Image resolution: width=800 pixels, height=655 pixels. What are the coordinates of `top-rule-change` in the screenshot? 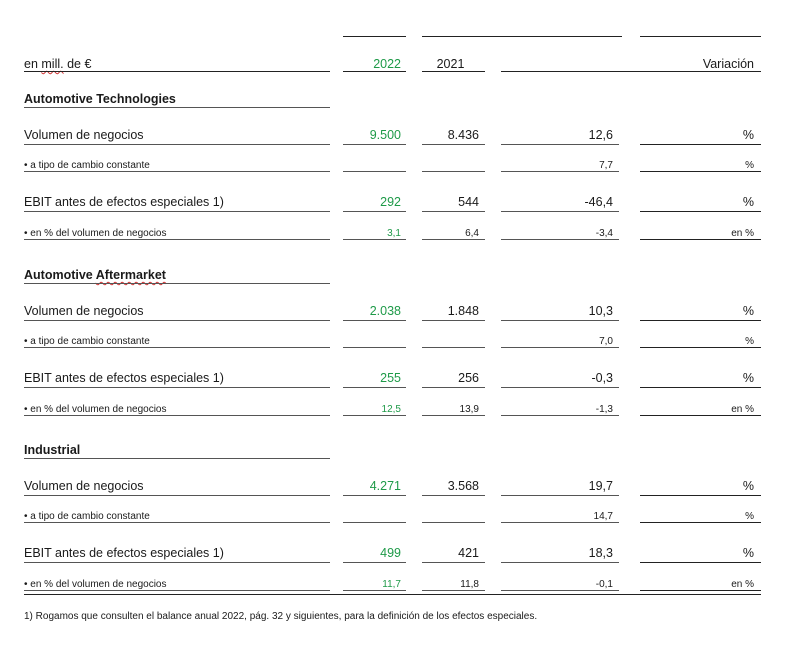 It's located at (700, 36).